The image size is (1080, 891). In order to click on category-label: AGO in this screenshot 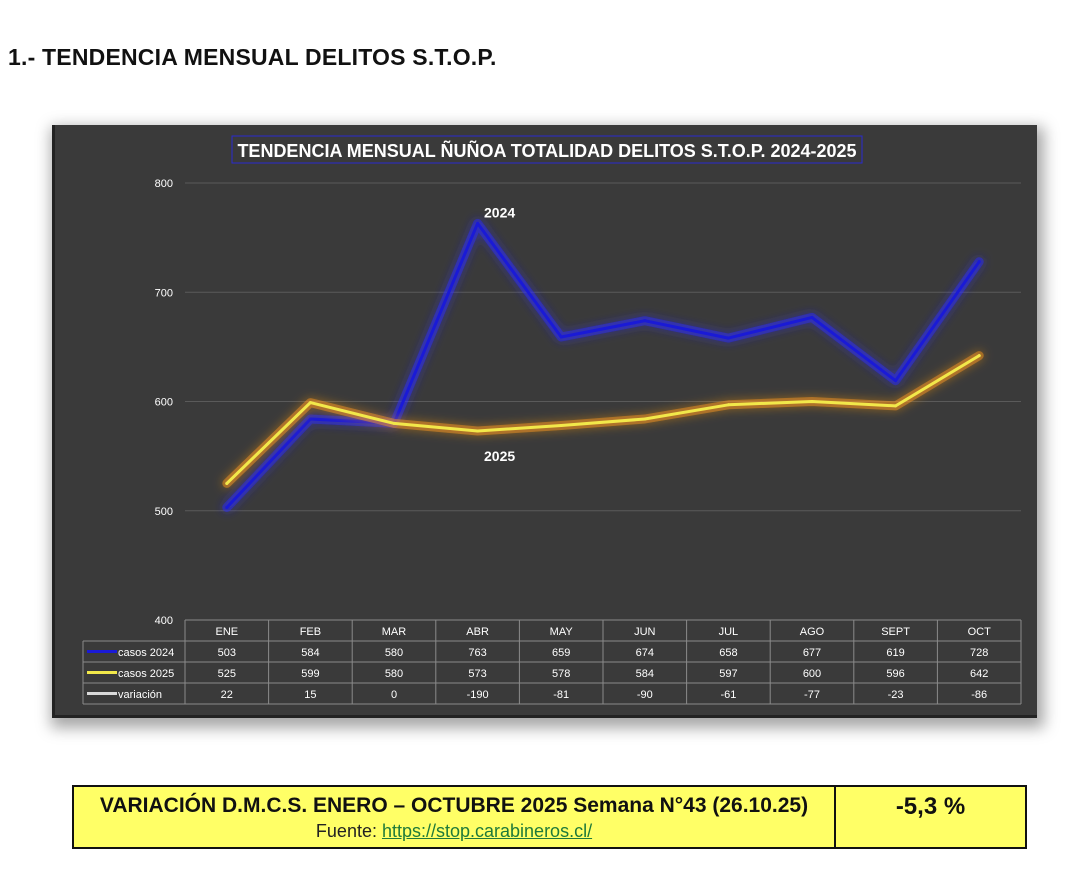, I will do `click(812, 632)`.